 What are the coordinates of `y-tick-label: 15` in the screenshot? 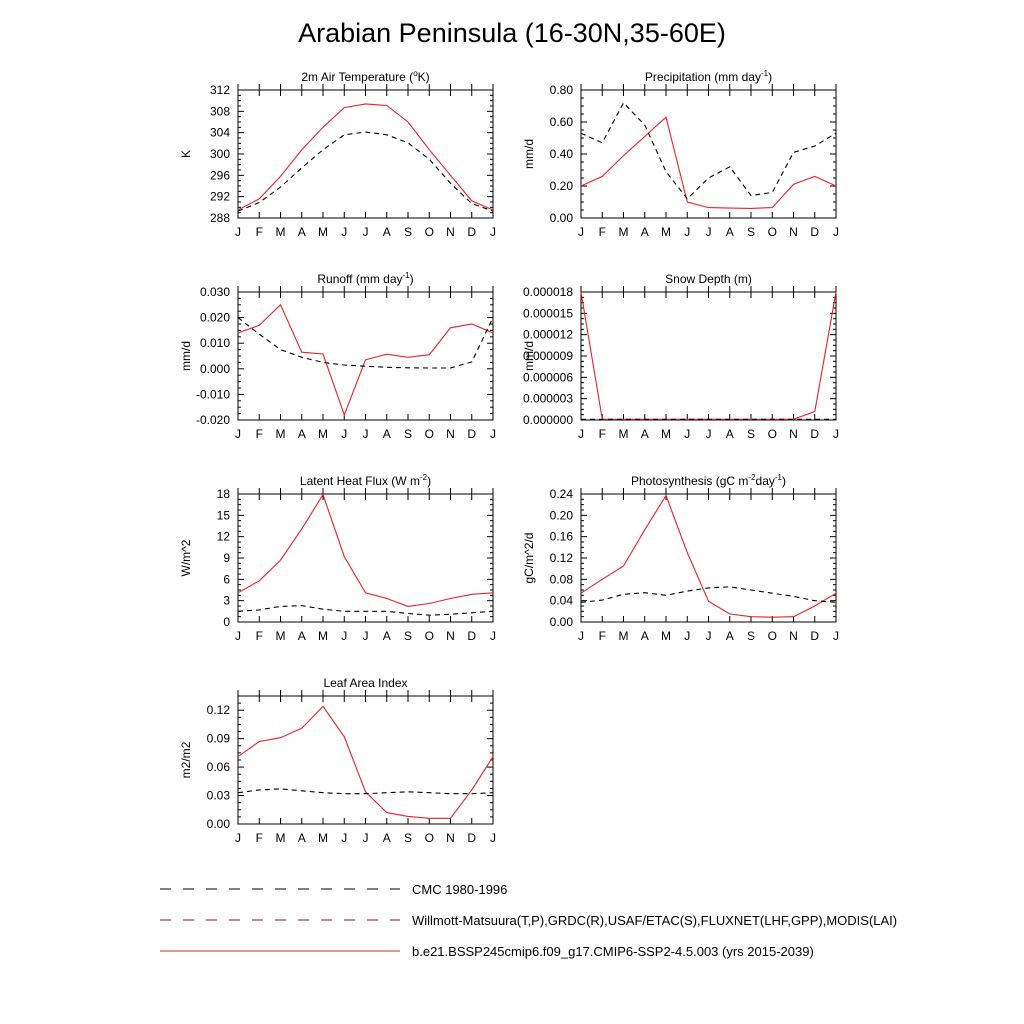 It's located at (224, 515).